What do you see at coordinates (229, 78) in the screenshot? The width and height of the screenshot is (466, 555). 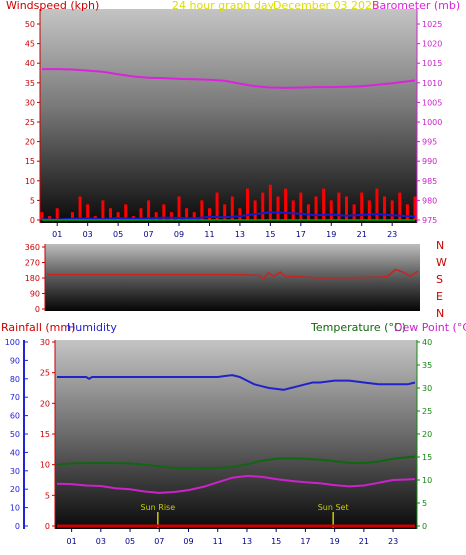 I see `barometer-line` at bounding box center [229, 78].